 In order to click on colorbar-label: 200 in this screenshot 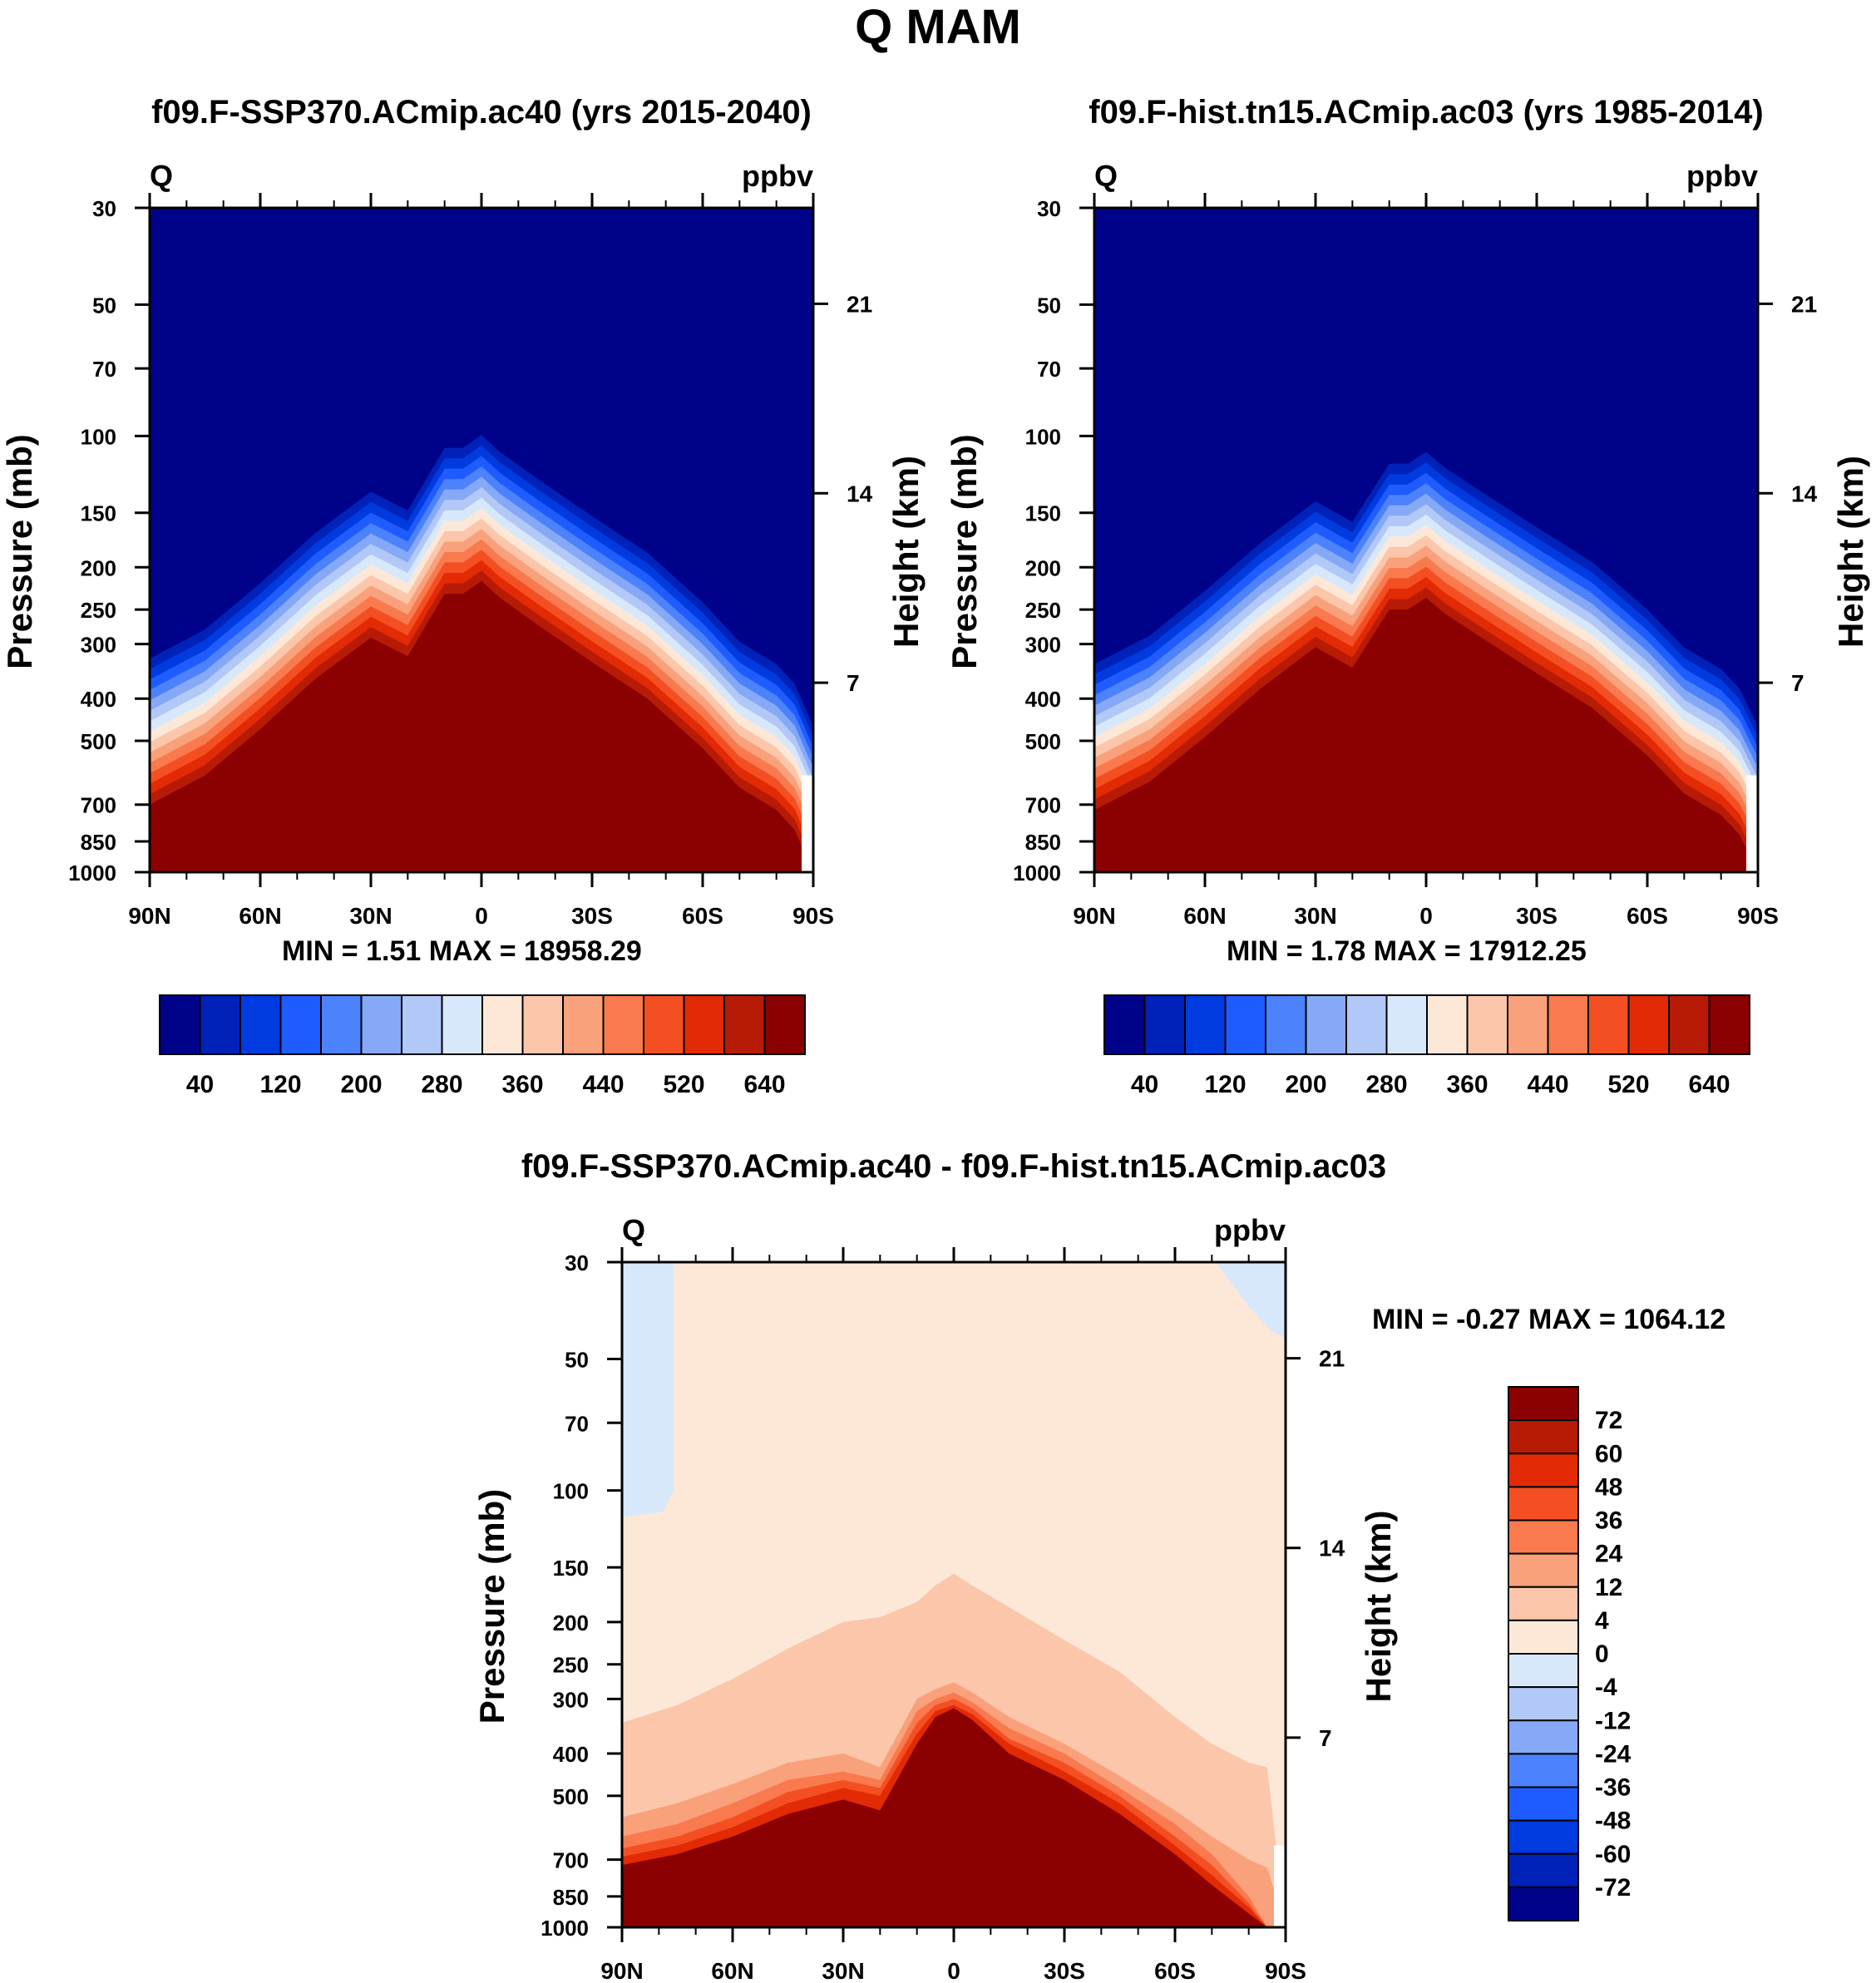, I will do `click(1305, 1084)`.